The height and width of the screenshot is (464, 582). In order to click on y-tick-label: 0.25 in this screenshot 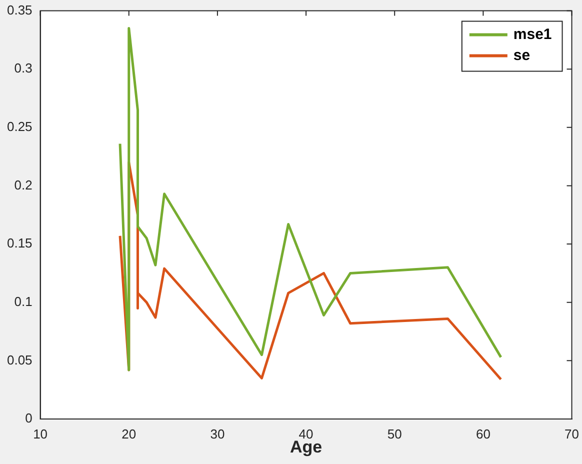, I will do `click(19, 126)`.